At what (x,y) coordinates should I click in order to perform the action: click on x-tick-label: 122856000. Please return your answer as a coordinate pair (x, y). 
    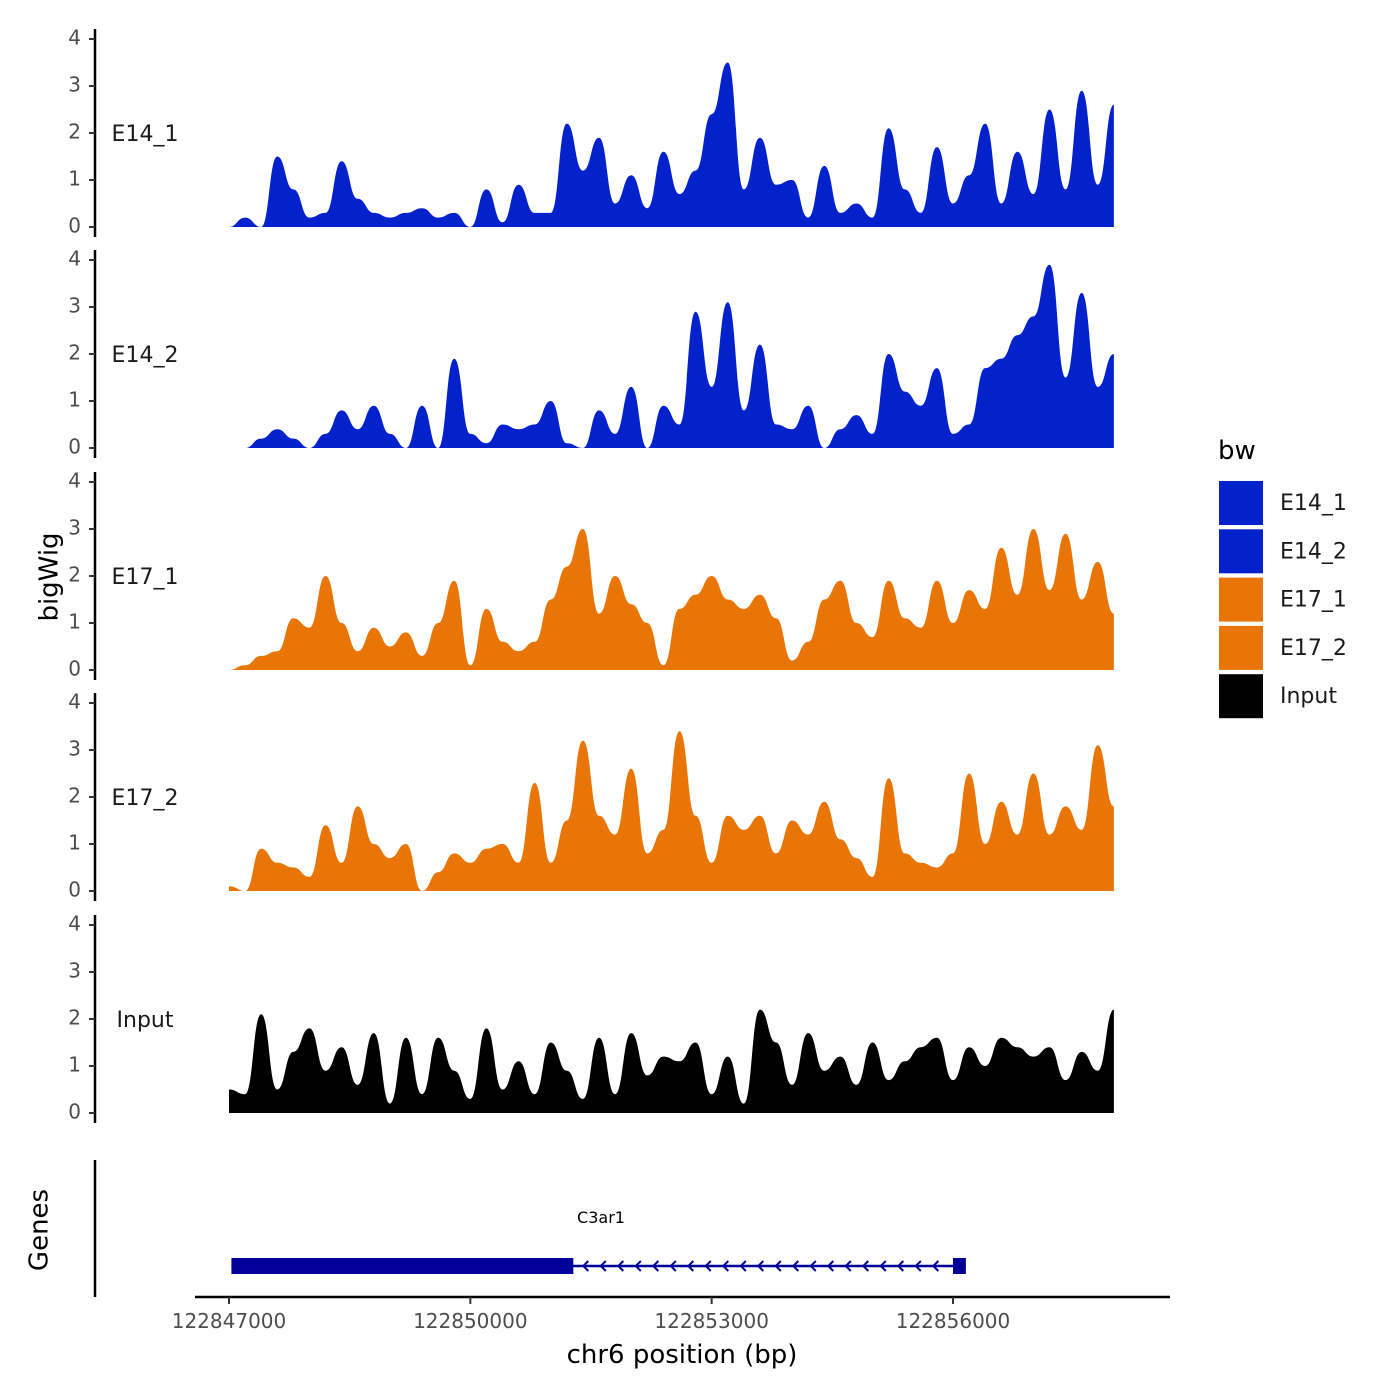
    Looking at the image, I should click on (953, 1321).